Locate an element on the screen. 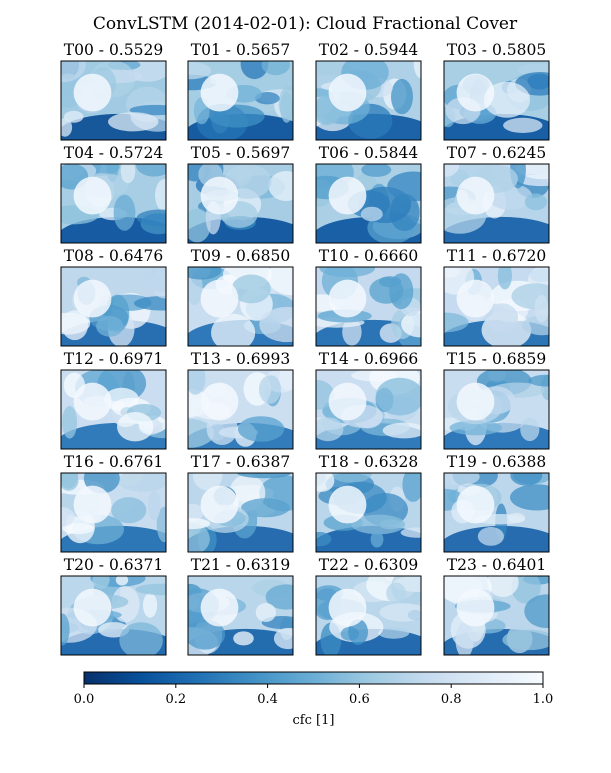 The width and height of the screenshot is (611, 773). panel-t16: T16 - 0.6761 is located at coordinates (113, 503).